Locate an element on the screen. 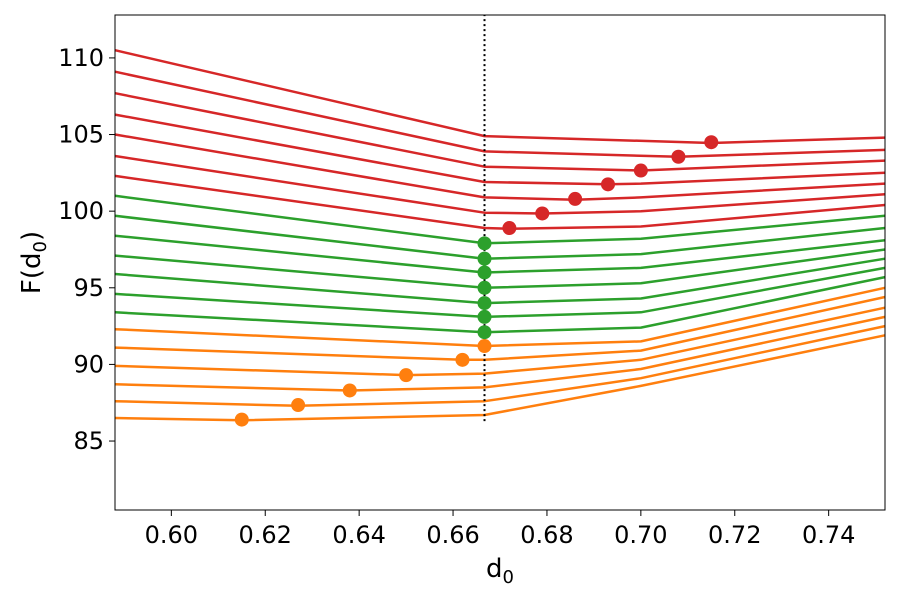  y-tick-label: 85 is located at coordinates (88, 441).